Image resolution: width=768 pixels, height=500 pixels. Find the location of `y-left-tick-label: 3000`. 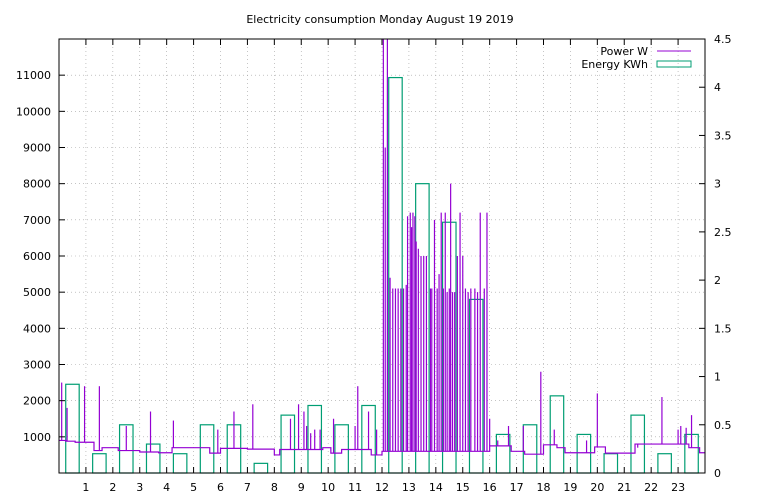

y-left-tick-label: 3000 is located at coordinates (37, 365).